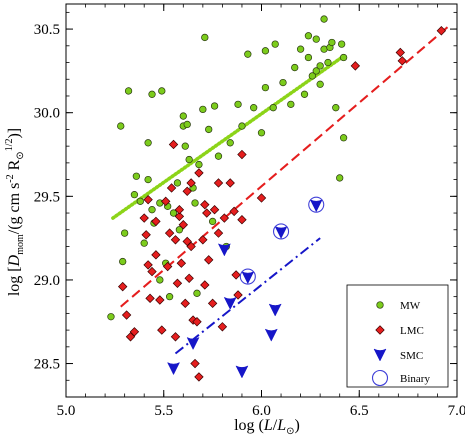 This screenshot has width=465, height=440. I want to click on y-tick-label: 28.5, so click(47, 365).